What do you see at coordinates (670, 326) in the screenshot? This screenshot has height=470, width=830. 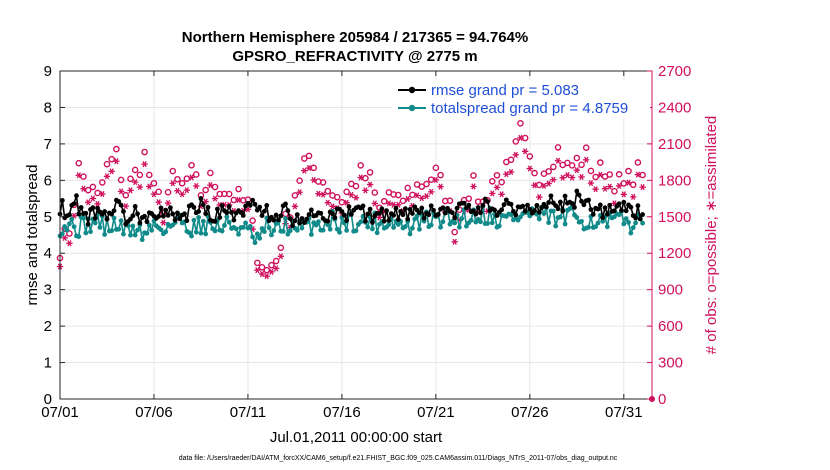 I see `y-tick-label-right: 600` at bounding box center [670, 326].